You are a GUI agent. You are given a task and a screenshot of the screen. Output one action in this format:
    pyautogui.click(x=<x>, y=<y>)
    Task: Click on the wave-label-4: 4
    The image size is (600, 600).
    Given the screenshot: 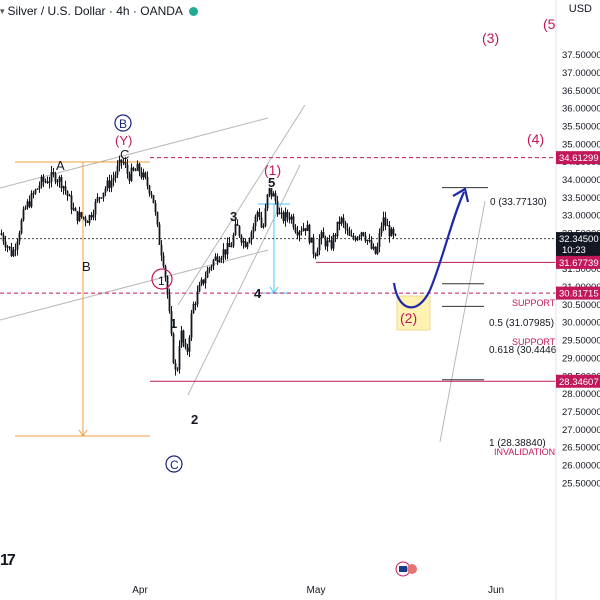 What is the action you would take?
    pyautogui.click(x=258, y=293)
    